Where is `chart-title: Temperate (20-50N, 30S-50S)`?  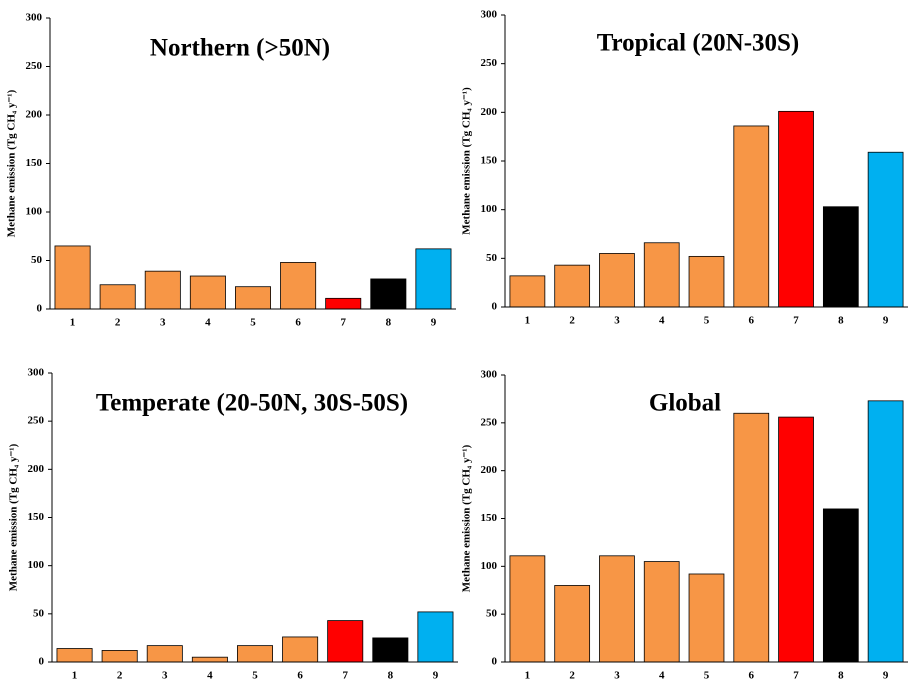
chart-title: Temperate (20-50N, 30S-50S) is located at coordinates (252, 403).